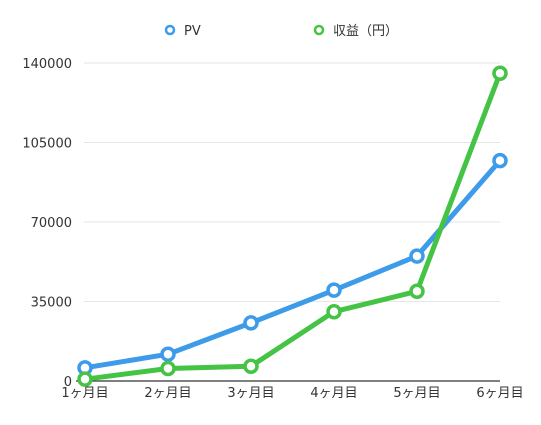 The height and width of the screenshot is (425, 541). Describe the element at coordinates (182, 31) in the screenshot. I see `legend-item: PV` at that location.